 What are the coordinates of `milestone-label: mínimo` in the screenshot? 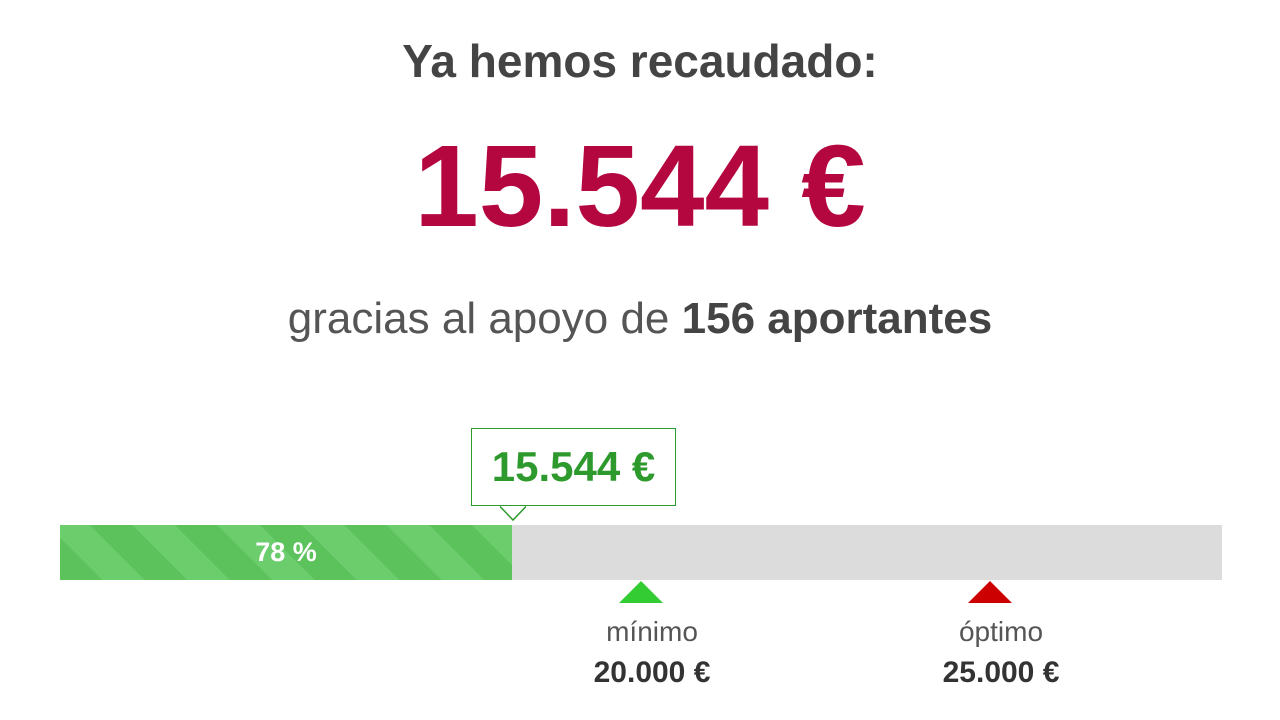 It's located at (652, 631).